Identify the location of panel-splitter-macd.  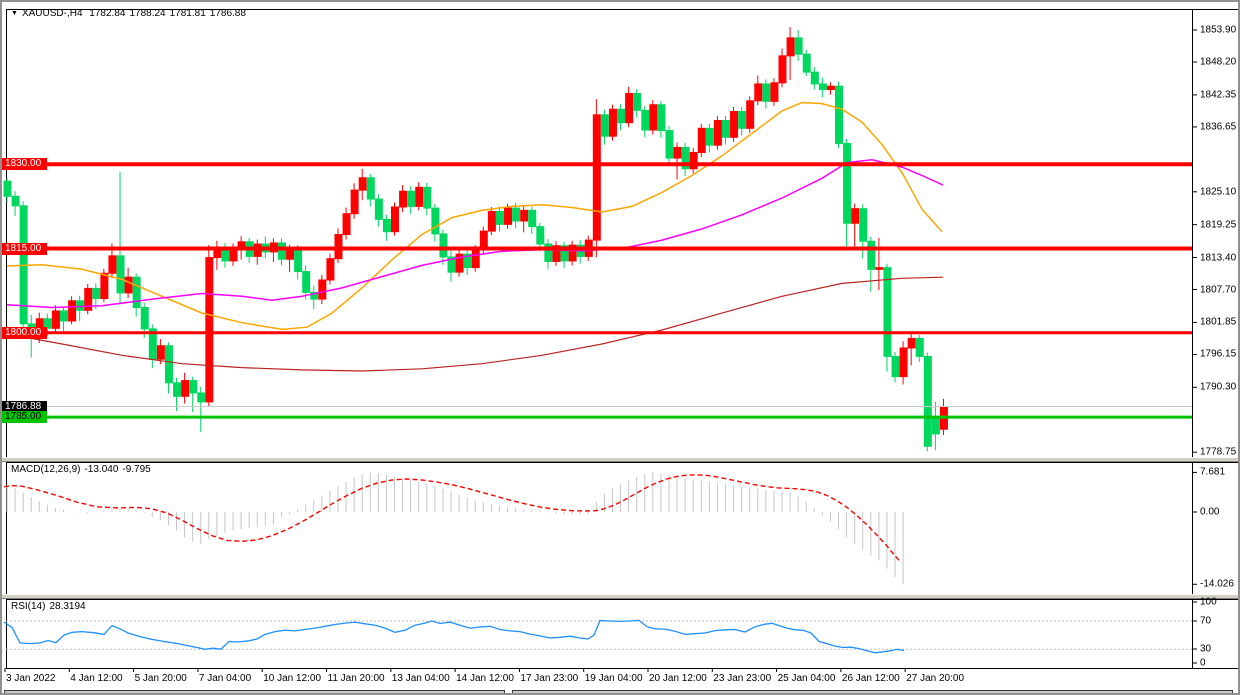
(620, 459).